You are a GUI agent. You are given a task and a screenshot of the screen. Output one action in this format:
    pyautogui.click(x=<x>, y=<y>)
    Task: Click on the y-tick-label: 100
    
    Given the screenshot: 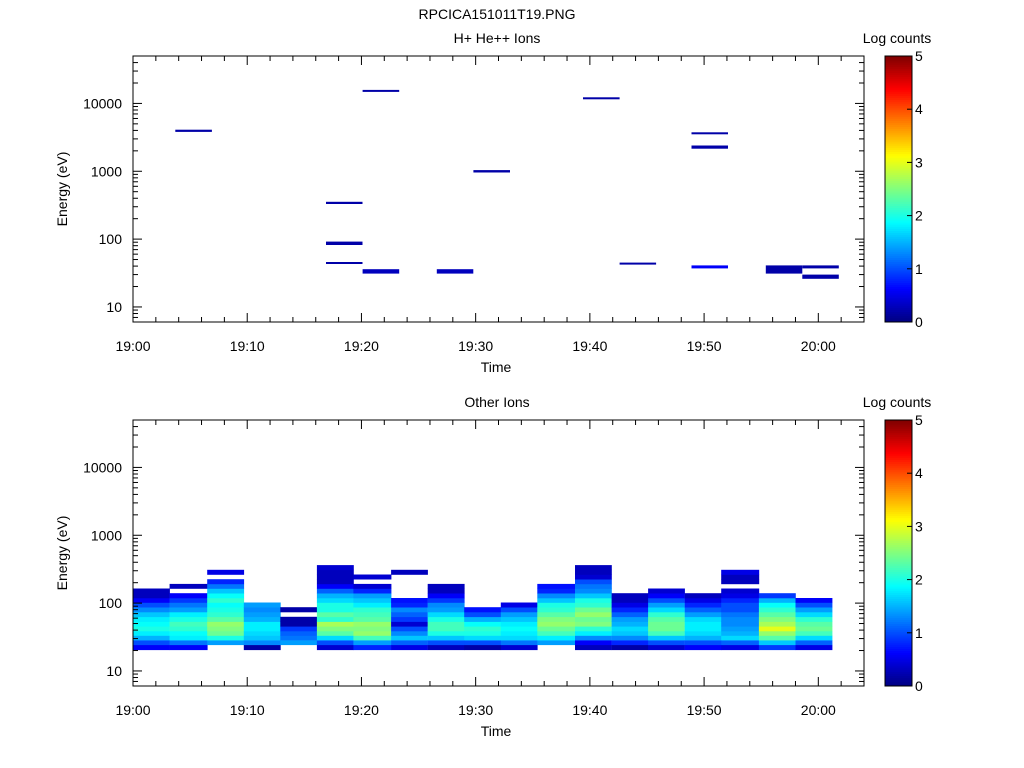 What is the action you would take?
    pyautogui.click(x=111, y=239)
    